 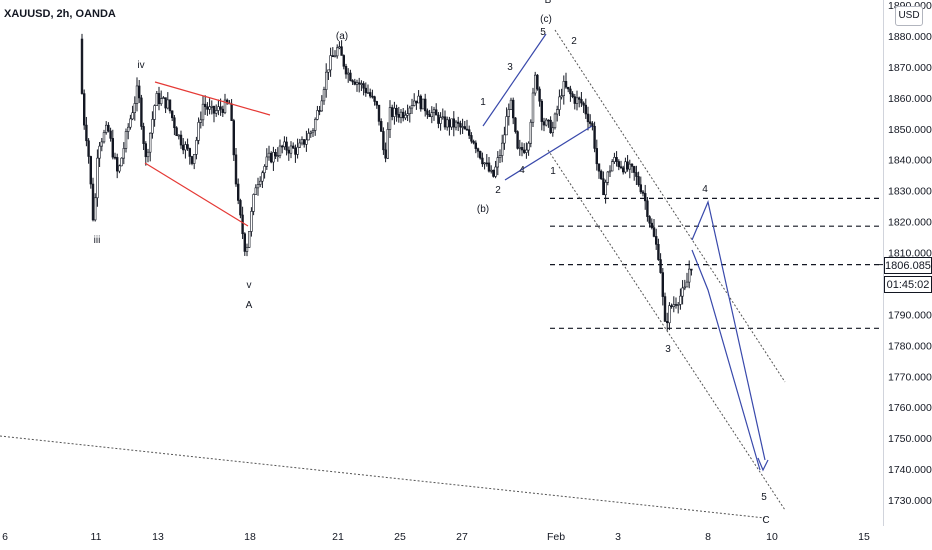 I want to click on wave-label: 5, so click(x=764, y=497).